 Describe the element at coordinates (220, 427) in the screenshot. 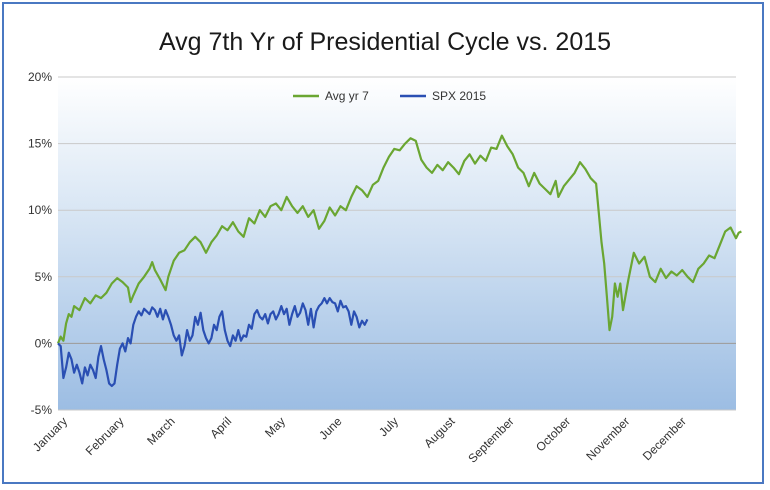

I see `x-tick-label: April` at that location.